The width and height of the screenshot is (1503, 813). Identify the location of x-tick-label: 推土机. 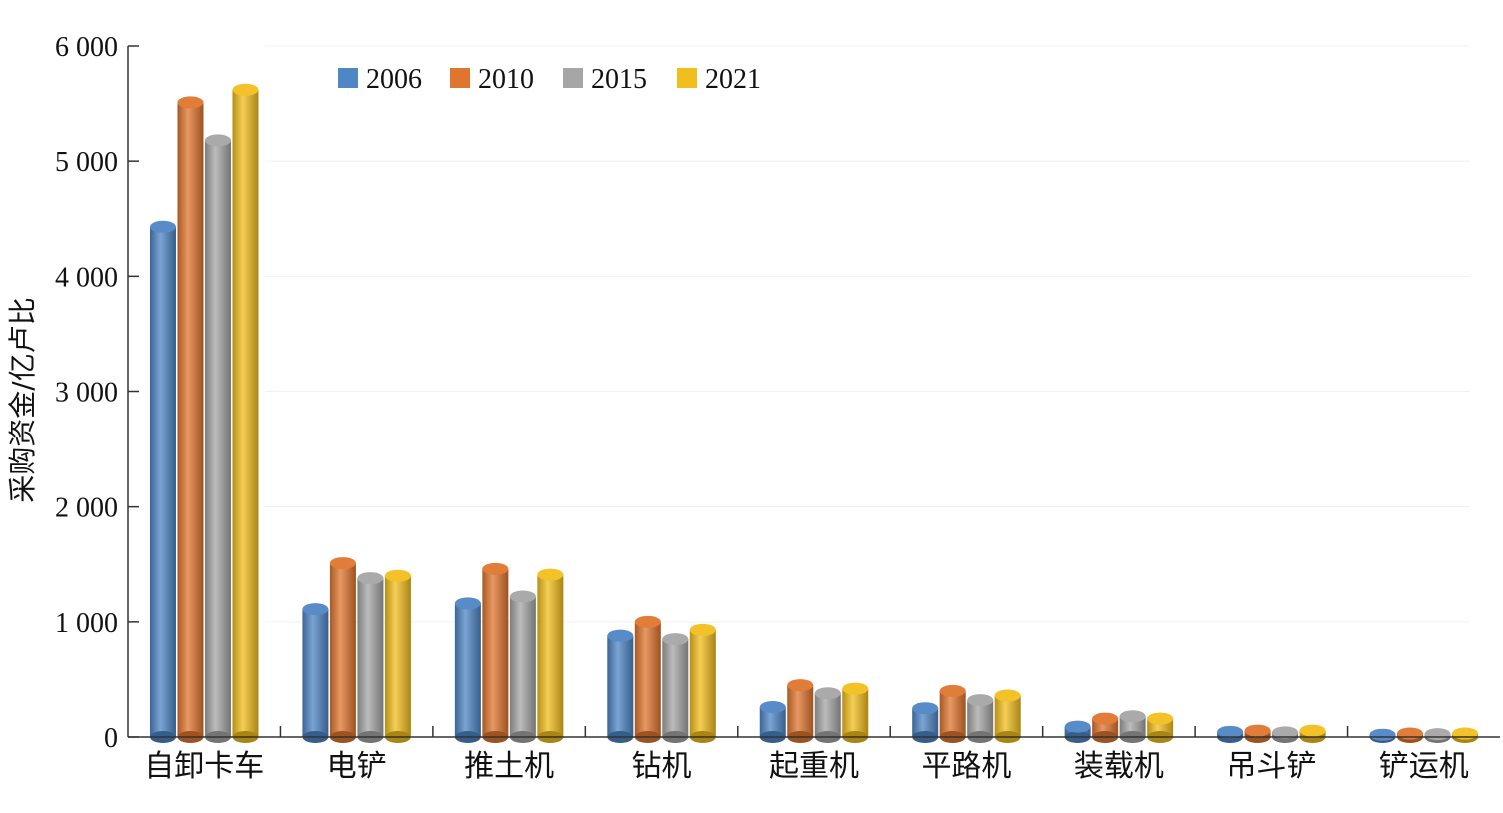
(509, 766).